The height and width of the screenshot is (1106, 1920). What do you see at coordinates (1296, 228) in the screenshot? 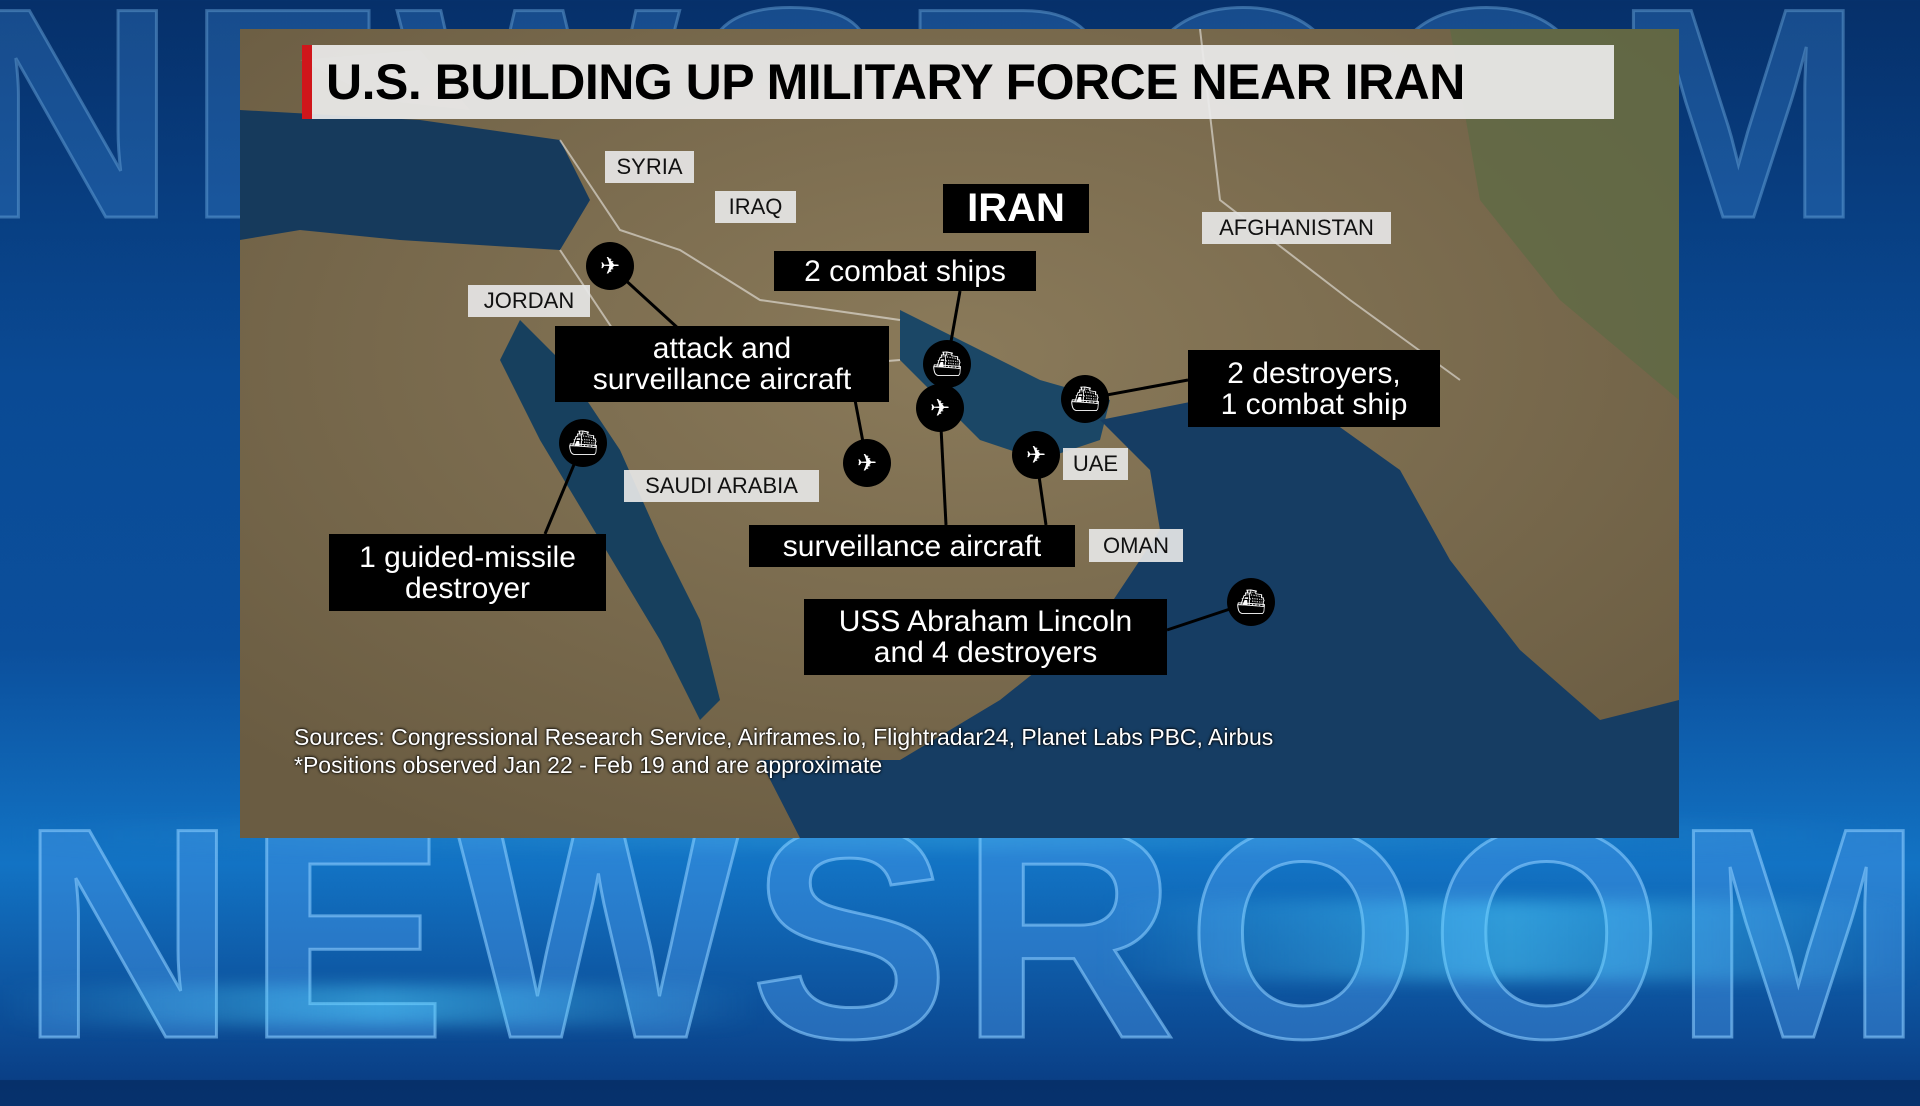
I see `label-afghanistan: AFGHANISTAN` at bounding box center [1296, 228].